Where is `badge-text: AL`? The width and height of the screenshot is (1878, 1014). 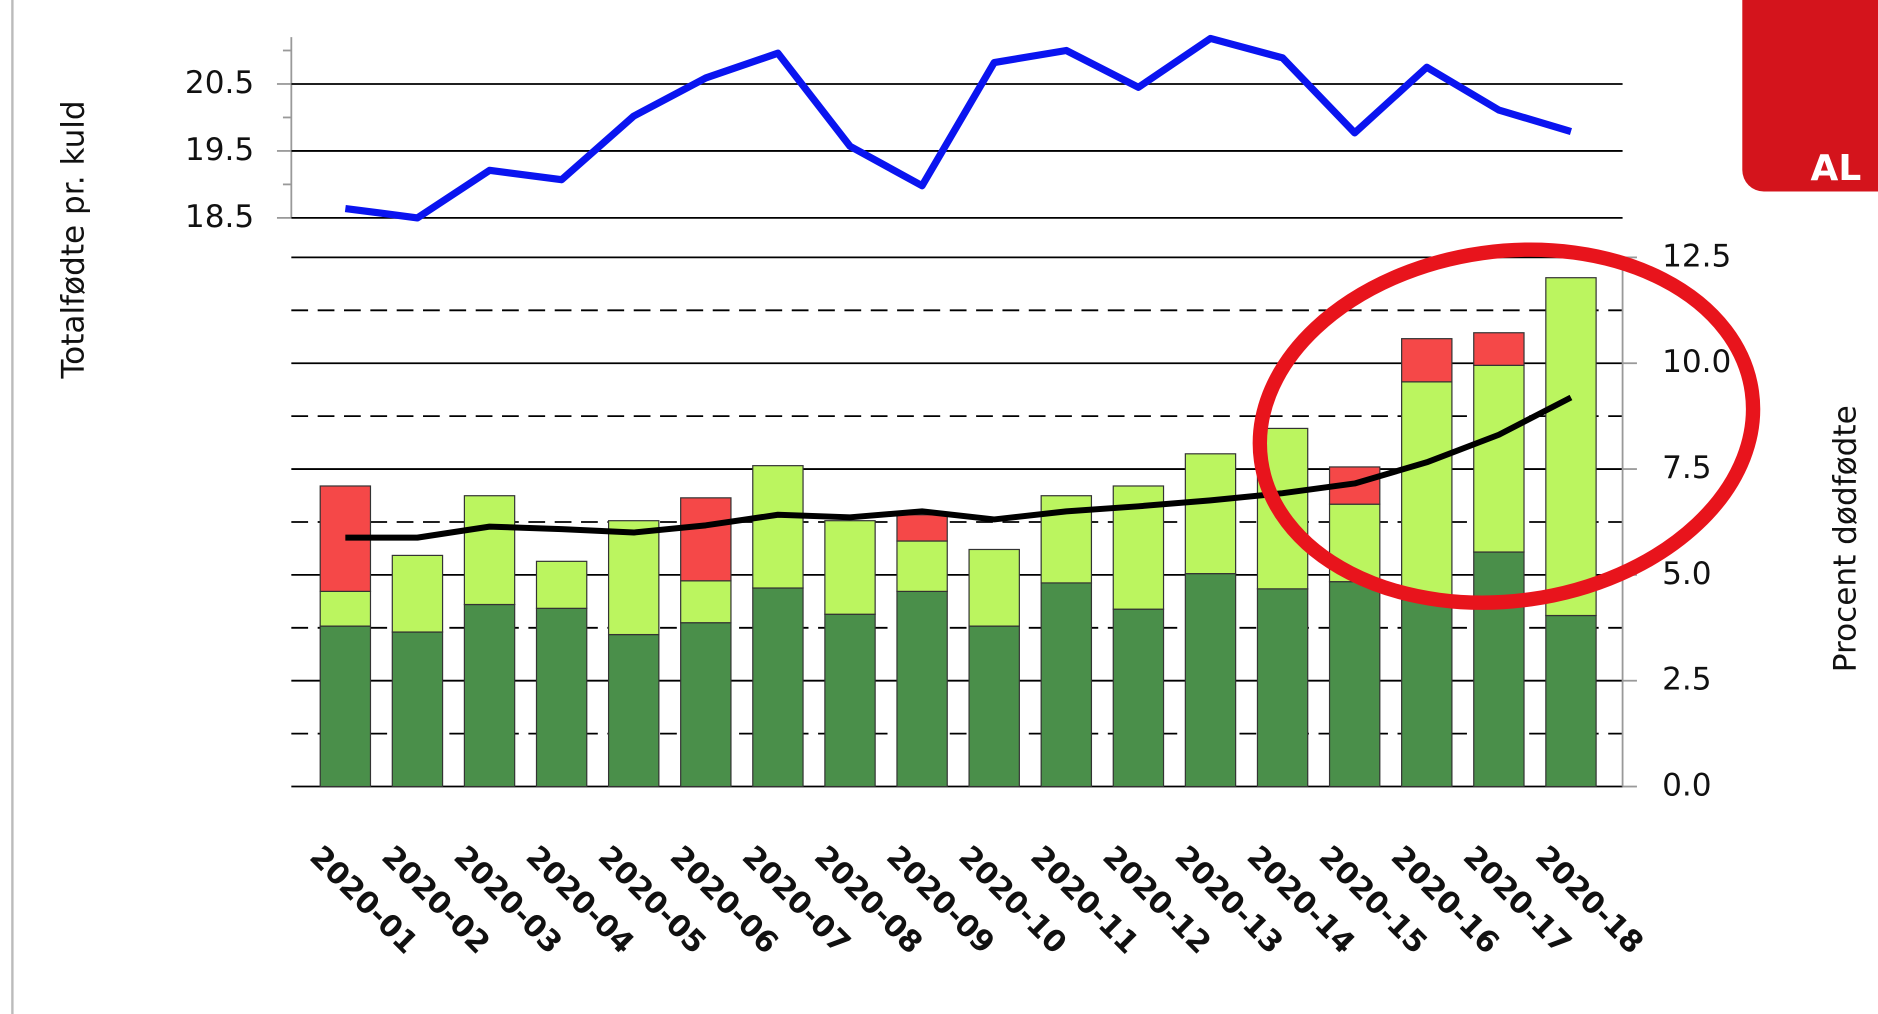 badge-text: AL is located at coordinates (1836, 168).